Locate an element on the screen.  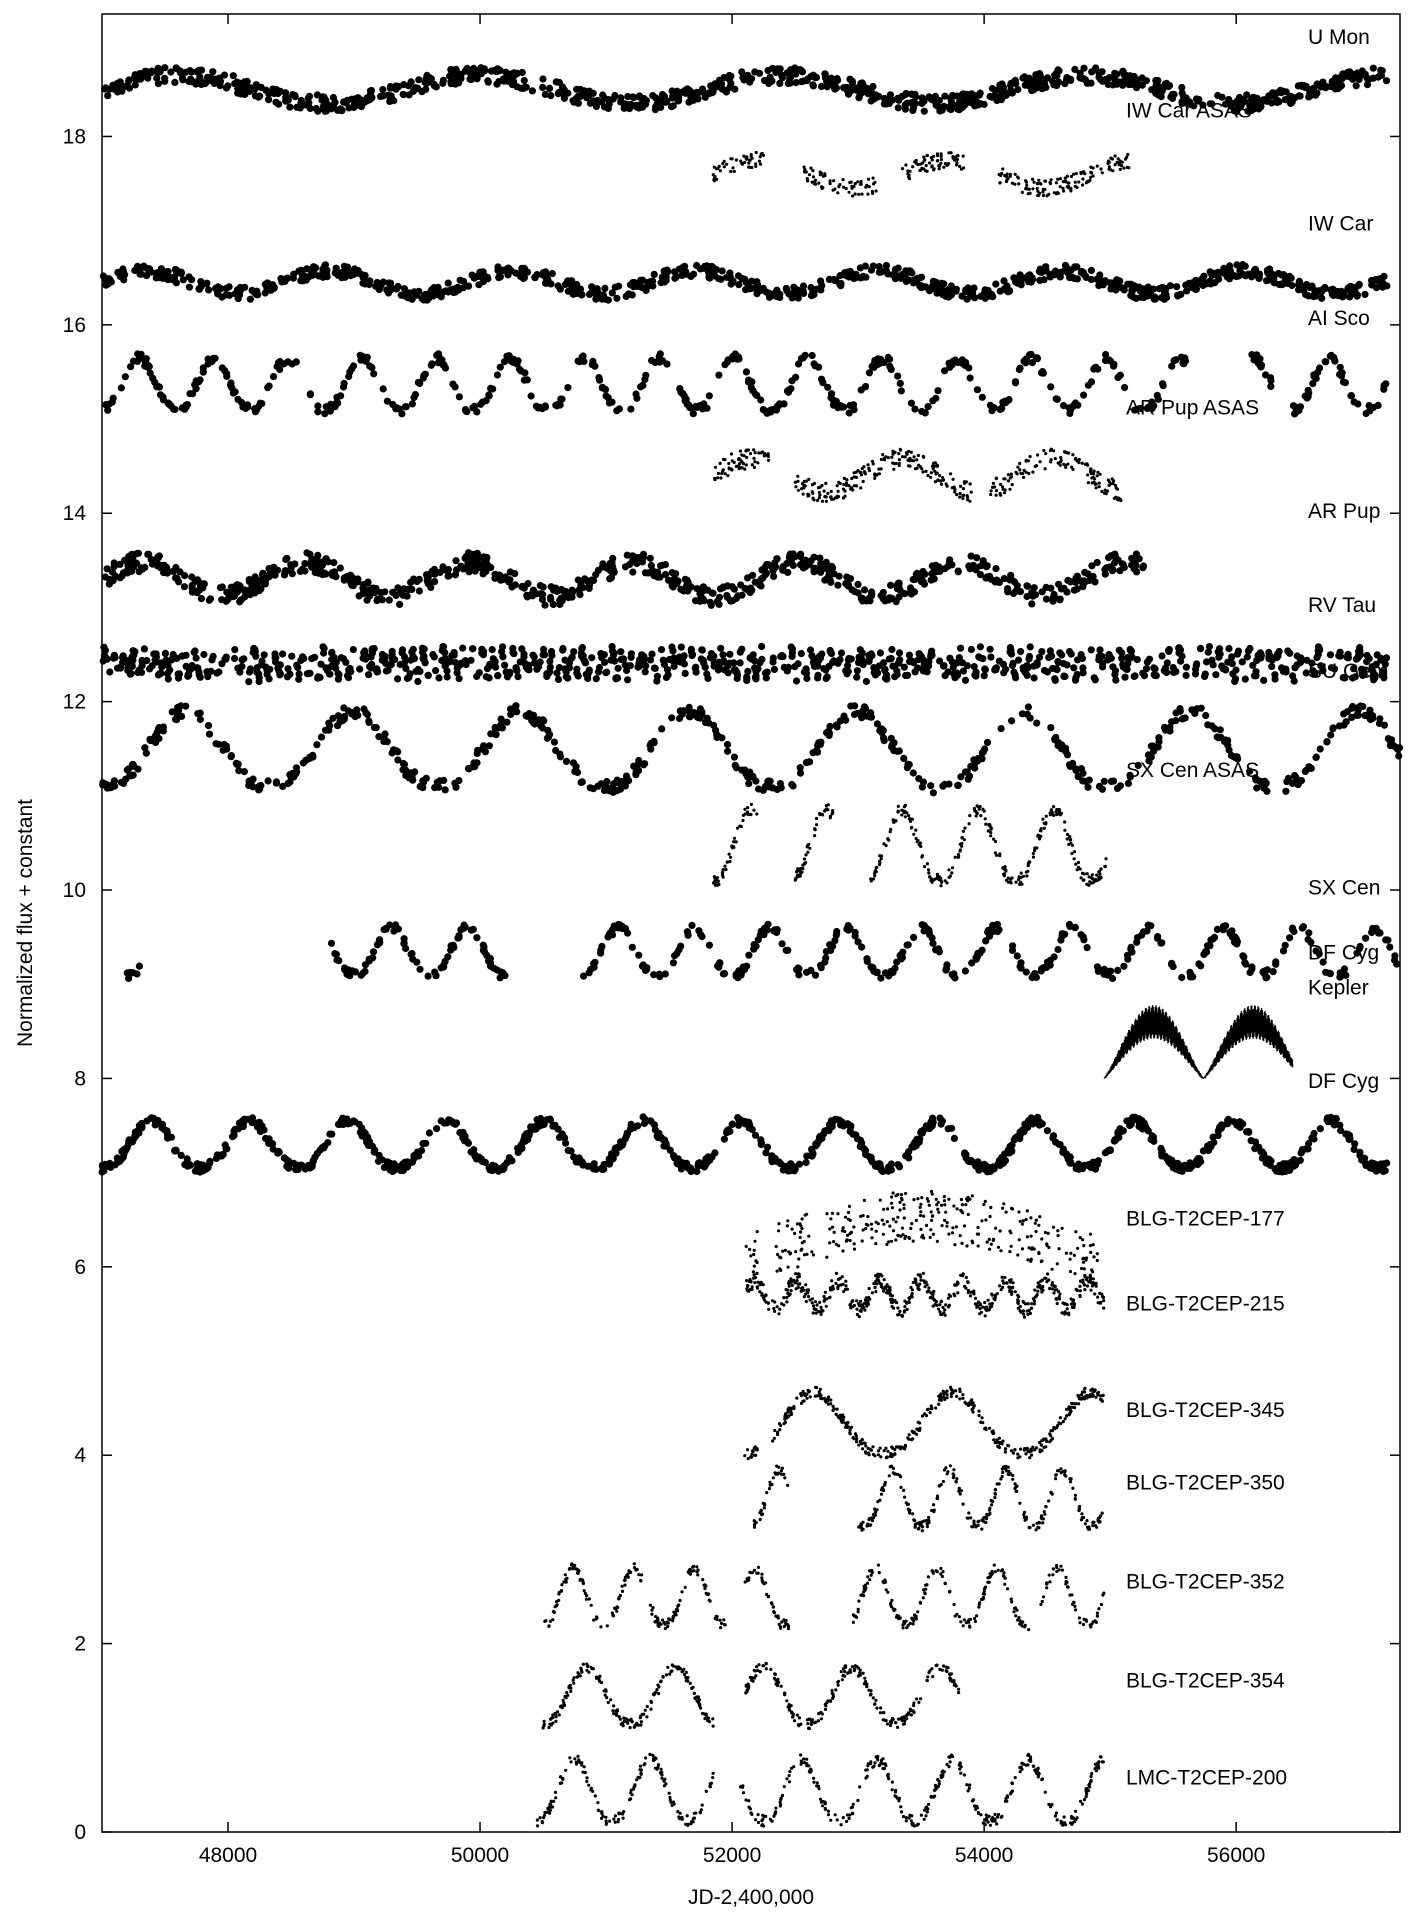
series-iw-car is located at coordinates (745, 282).